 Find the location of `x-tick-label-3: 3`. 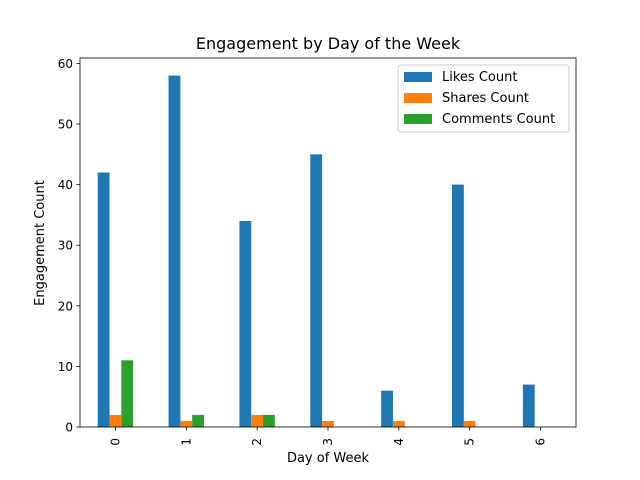

x-tick-label-3: 3 is located at coordinates (328, 442).